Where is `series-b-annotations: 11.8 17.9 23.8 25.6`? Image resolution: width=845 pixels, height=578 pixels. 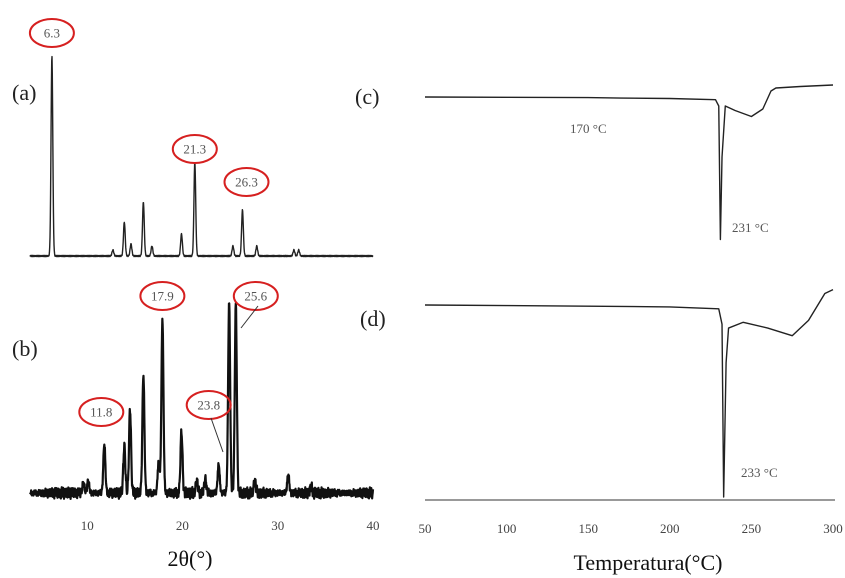
series-b-annotations: 11.8 17.9 23.8 25.6 is located at coordinates (178, 367).